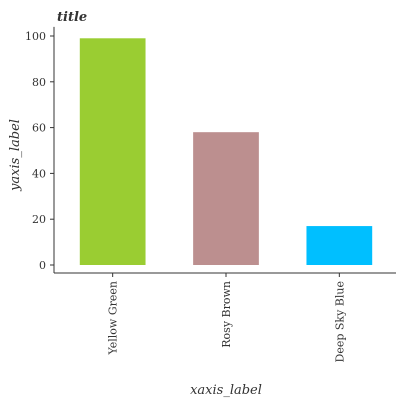 The width and height of the screenshot is (401, 400). Describe the element at coordinates (113, 318) in the screenshot. I see `x-tick-label: Yellow Green` at that location.